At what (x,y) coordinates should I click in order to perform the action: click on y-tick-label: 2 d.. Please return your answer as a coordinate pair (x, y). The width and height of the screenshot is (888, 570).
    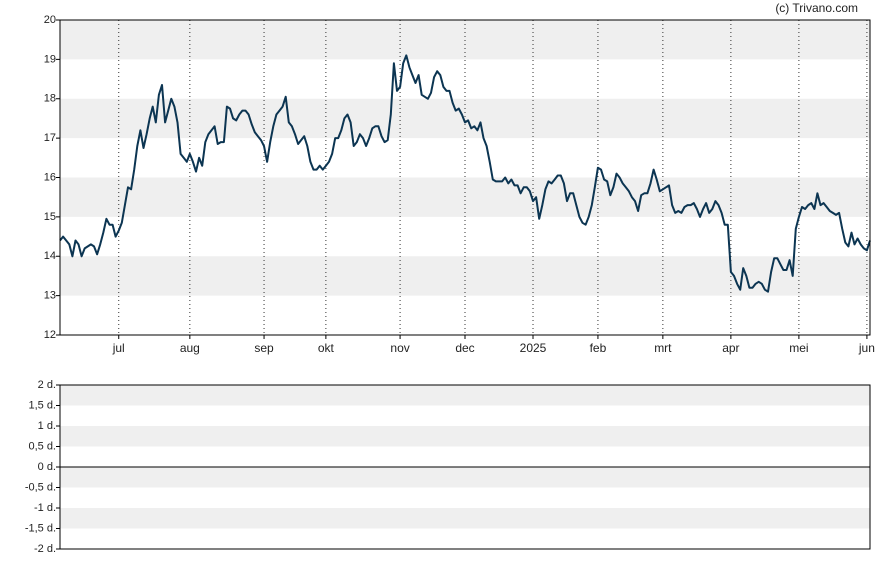
    Looking at the image, I should click on (47, 385).